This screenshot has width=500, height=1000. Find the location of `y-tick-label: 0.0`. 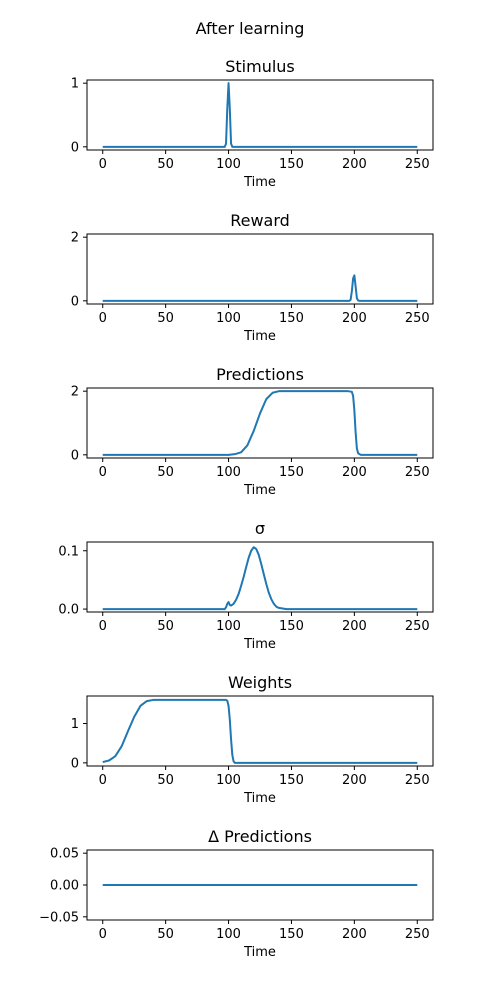

y-tick-label: 0.0 is located at coordinates (68, 610).